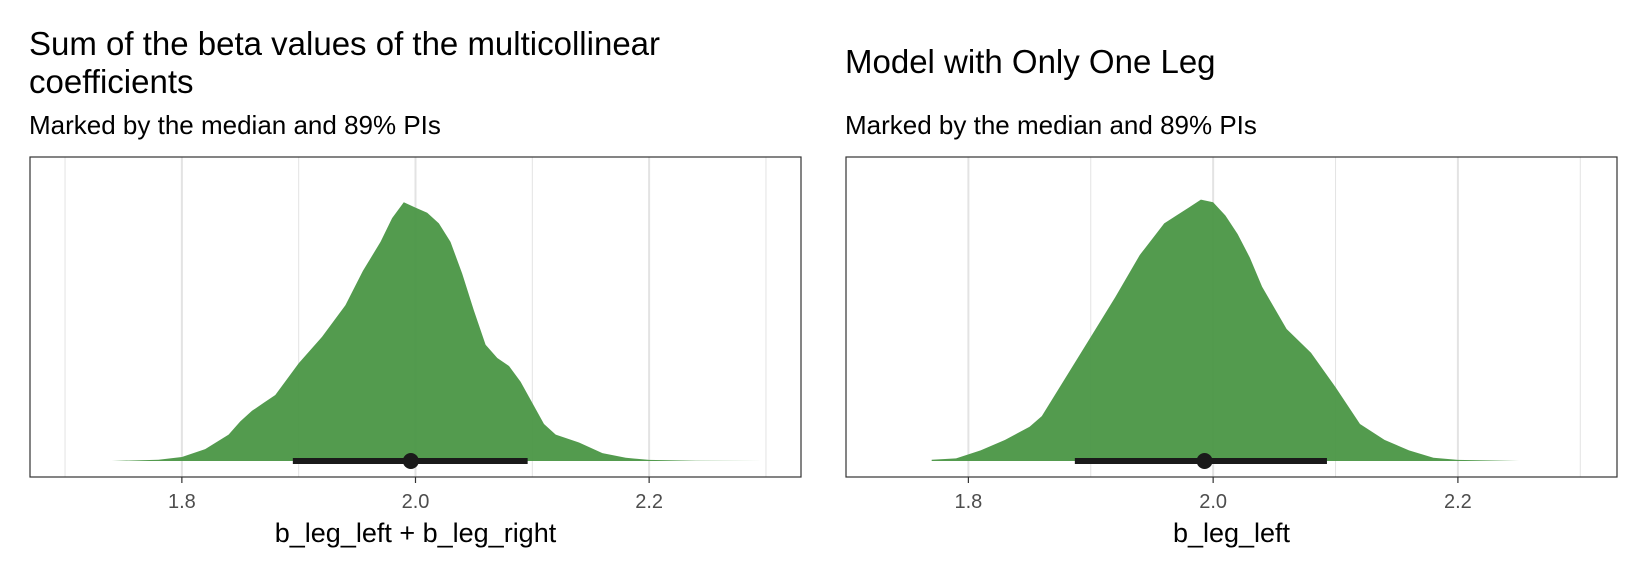 The width and height of the screenshot is (1632, 576). Describe the element at coordinates (1232, 533) in the screenshot. I see `x-axis-label: b_leg_left` at that location.